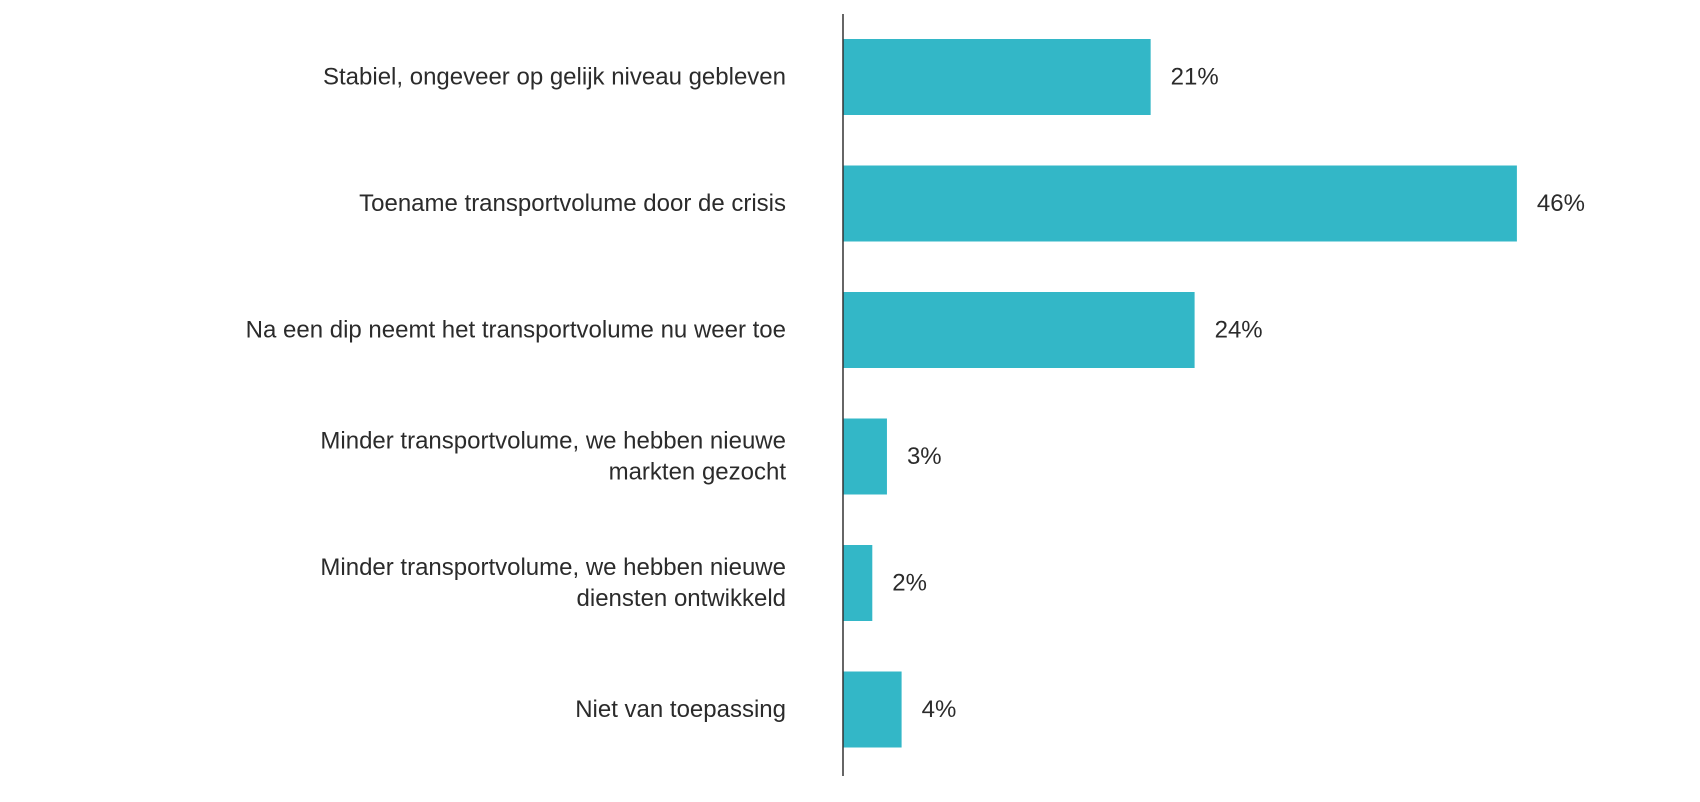 The width and height of the screenshot is (1700, 802). Describe the element at coordinates (681, 598) in the screenshot. I see `category-label-line: diensten ontwikkeld` at that location.